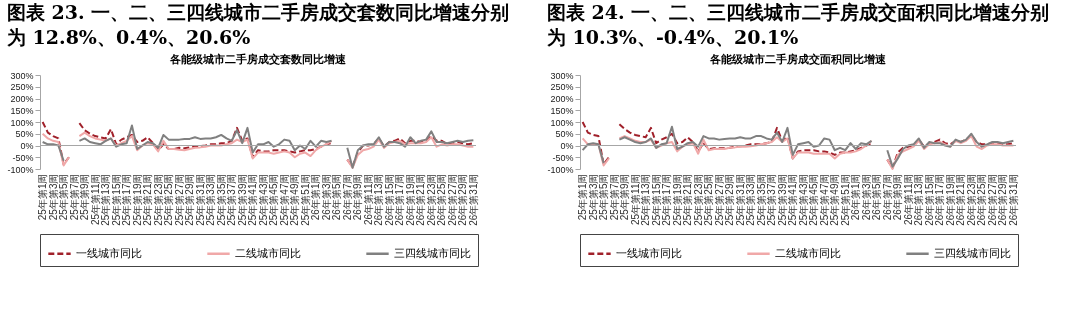  I want to click on y-tick-label: 50%, so click(24, 134).